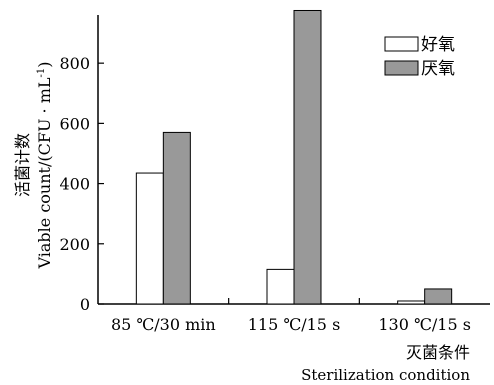  What do you see at coordinates (438, 45) in the screenshot?
I see `legend-label: 好氧` at bounding box center [438, 45].